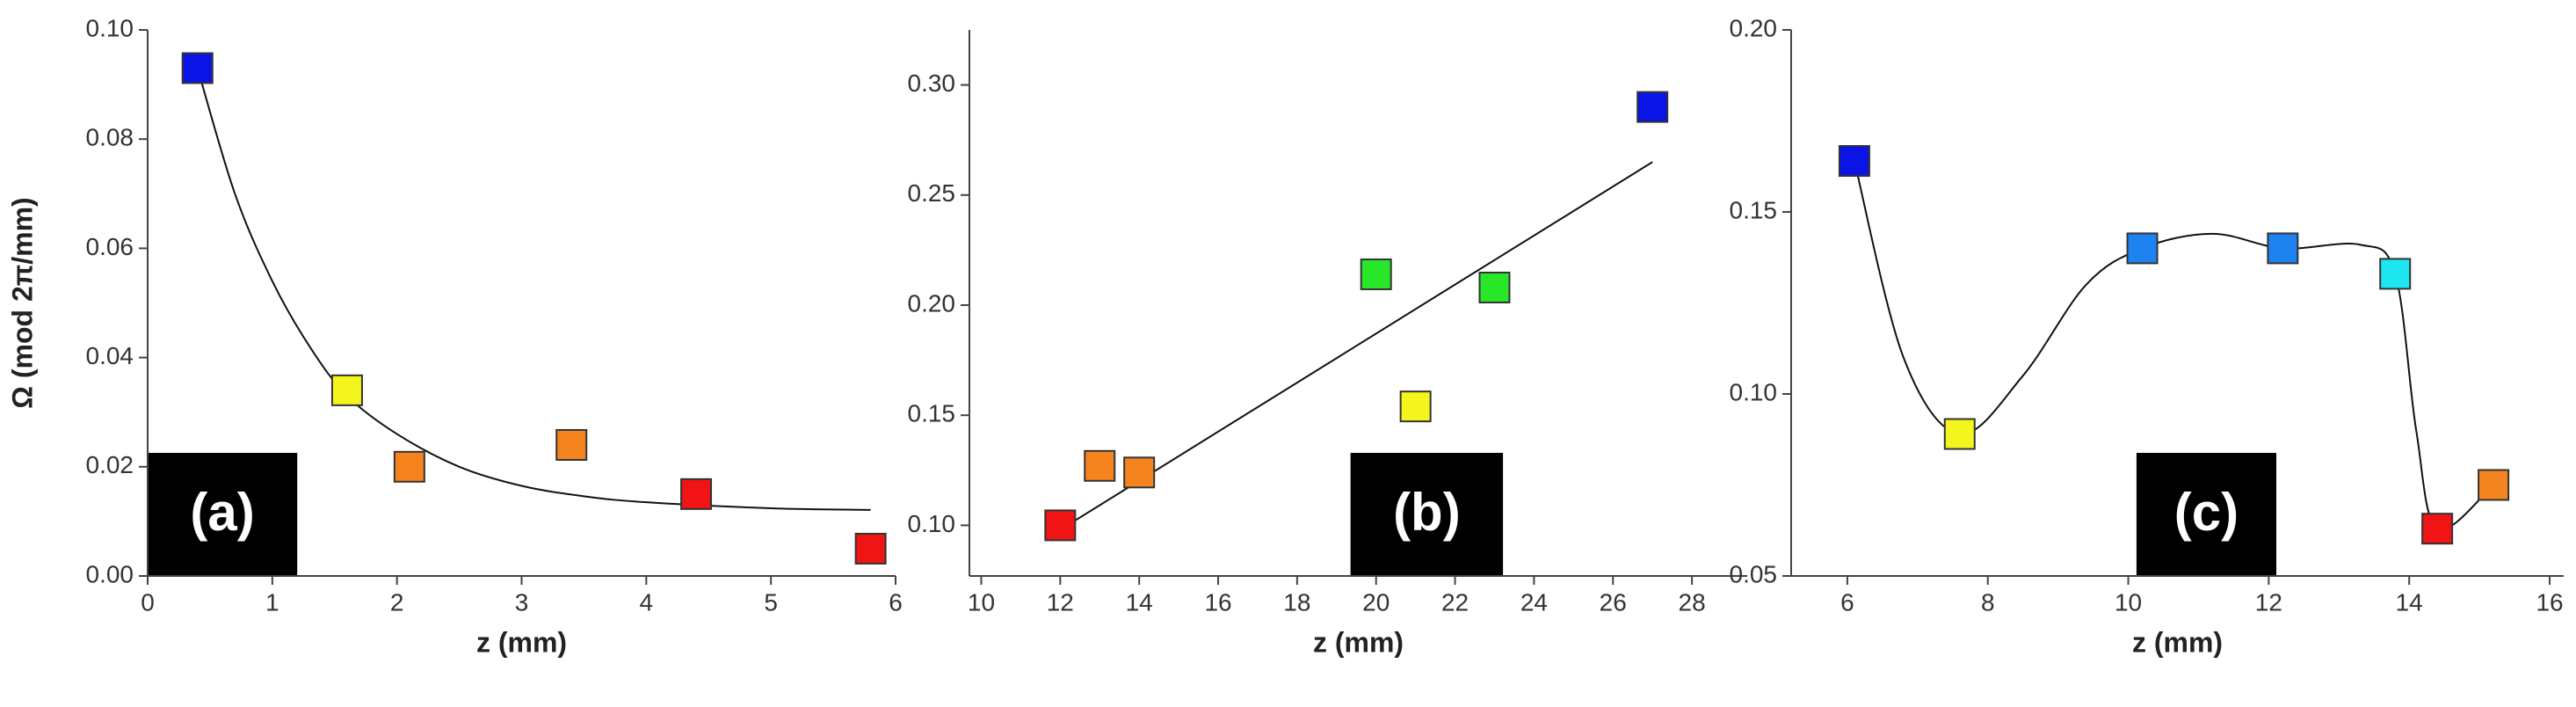 This screenshot has height=707, width=2576. What do you see at coordinates (148, 602) in the screenshot?
I see `x-tick-label: 0` at bounding box center [148, 602].